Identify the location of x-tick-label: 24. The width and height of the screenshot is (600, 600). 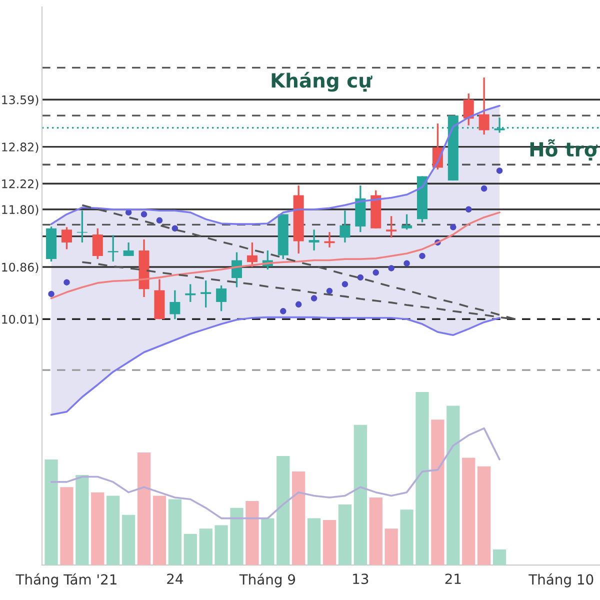
(175, 579).